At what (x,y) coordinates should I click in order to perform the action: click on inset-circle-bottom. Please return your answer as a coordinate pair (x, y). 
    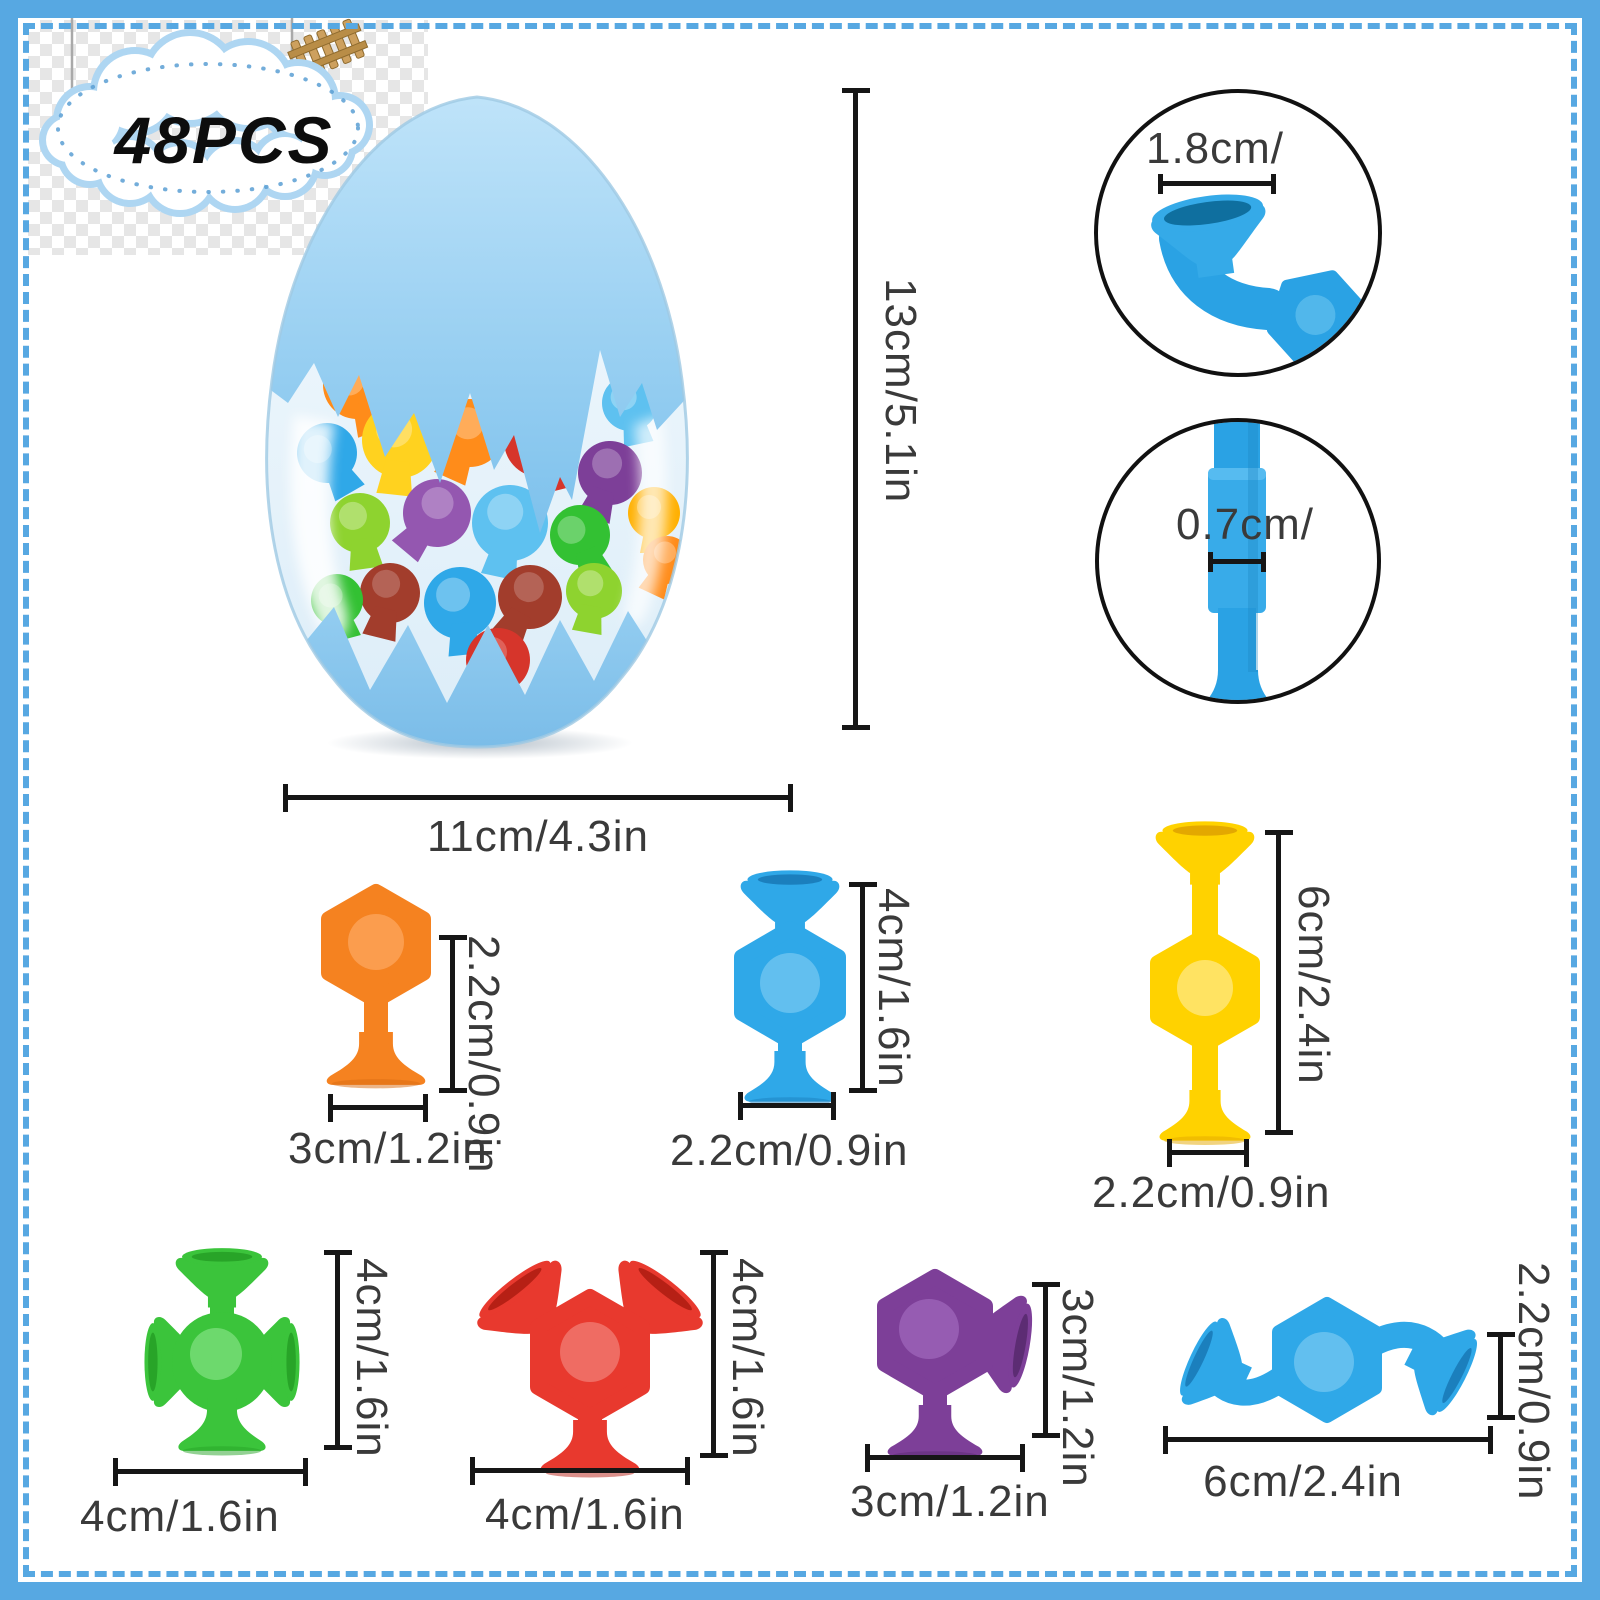
    Looking at the image, I should click on (1238, 561).